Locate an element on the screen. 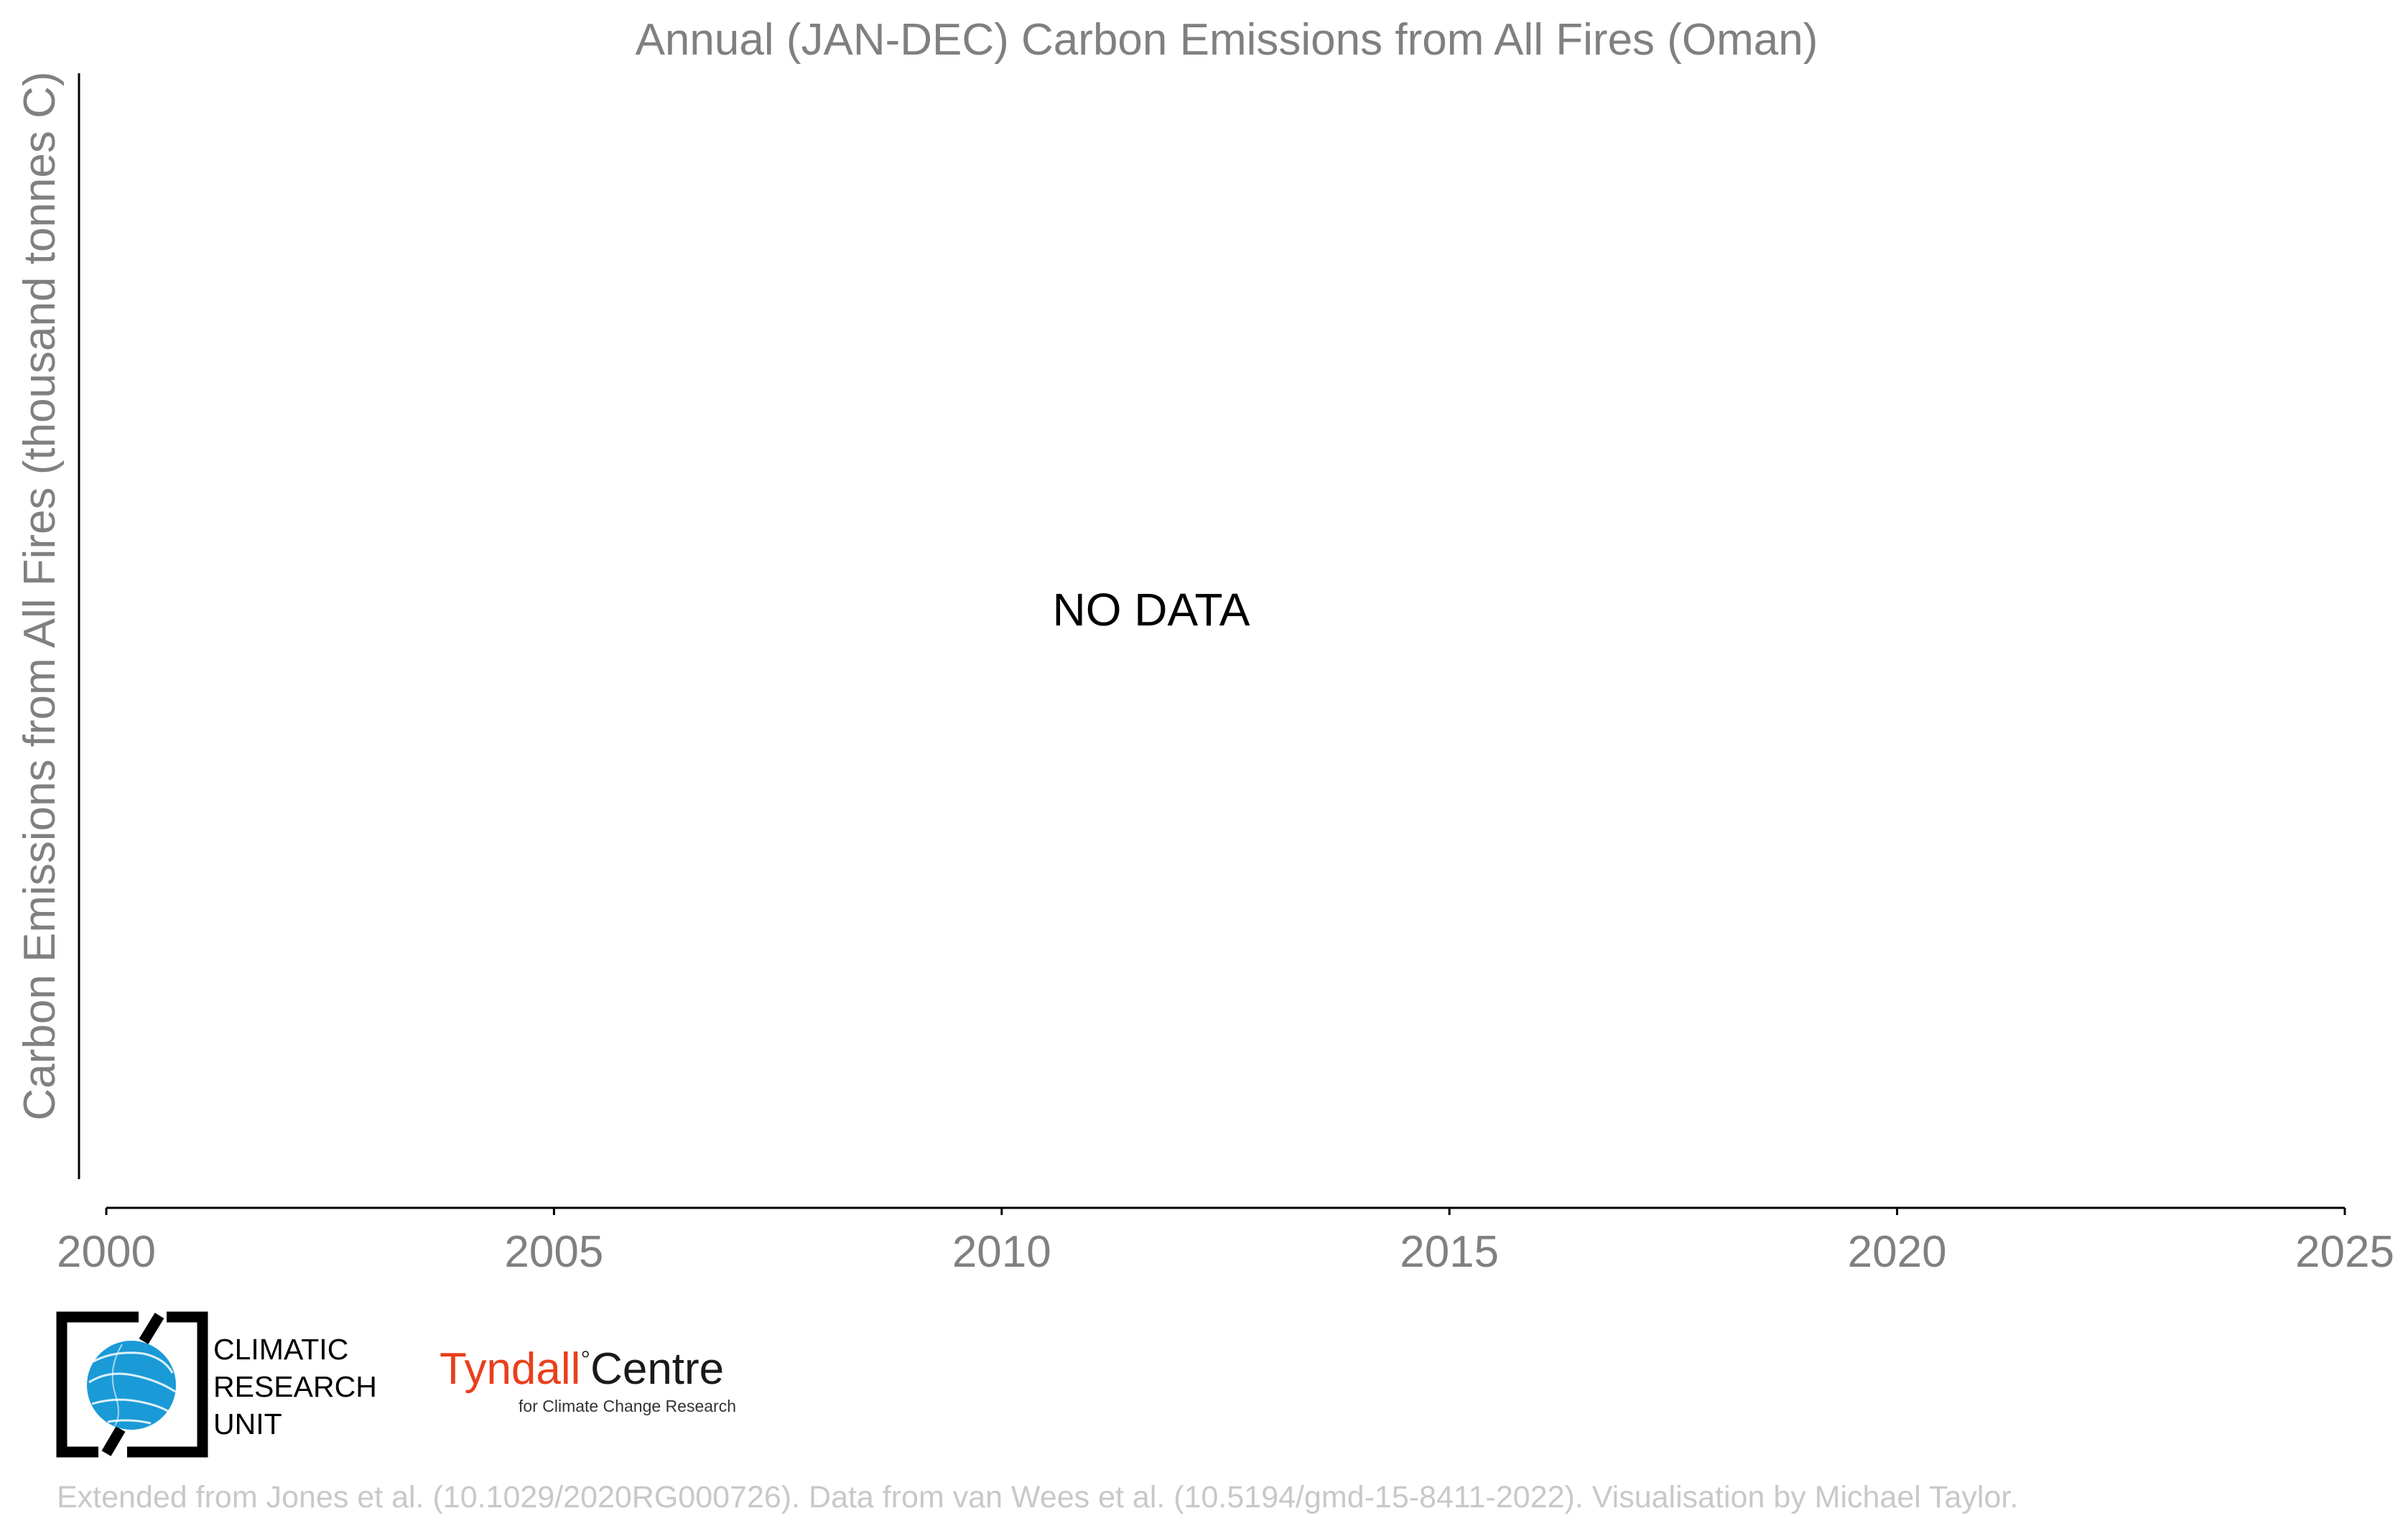 This screenshot has width=2408, height=1531. tyndall-logo-title: Tyndall°Centre is located at coordinates (582, 1369).